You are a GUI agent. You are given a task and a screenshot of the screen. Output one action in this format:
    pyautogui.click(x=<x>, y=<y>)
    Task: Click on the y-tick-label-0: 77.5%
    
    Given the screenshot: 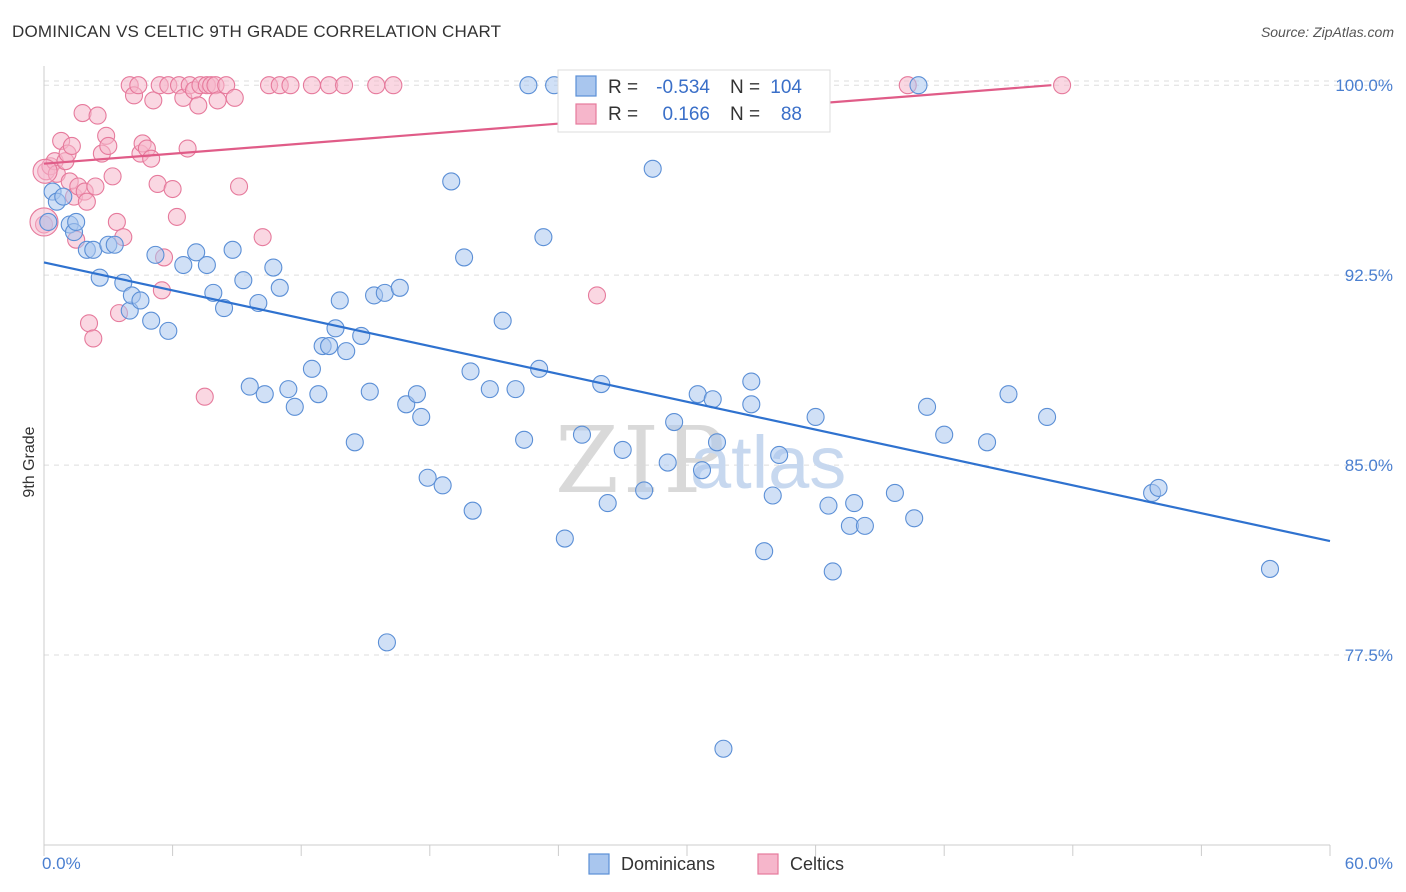 What is the action you would take?
    pyautogui.click(x=1369, y=655)
    